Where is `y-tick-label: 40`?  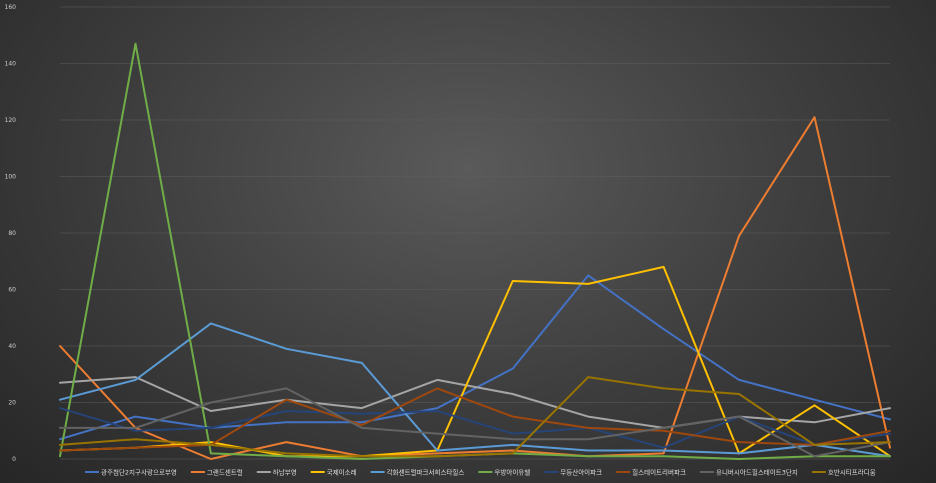 y-tick-label: 40 is located at coordinates (12, 346).